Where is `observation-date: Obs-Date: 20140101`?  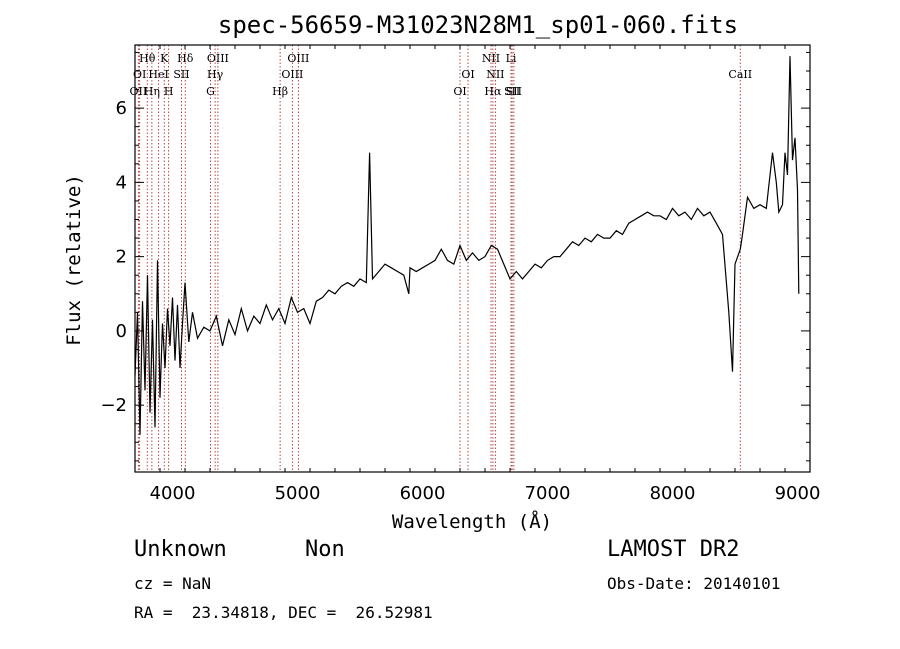 observation-date: Obs-Date: 20140101 is located at coordinates (694, 583).